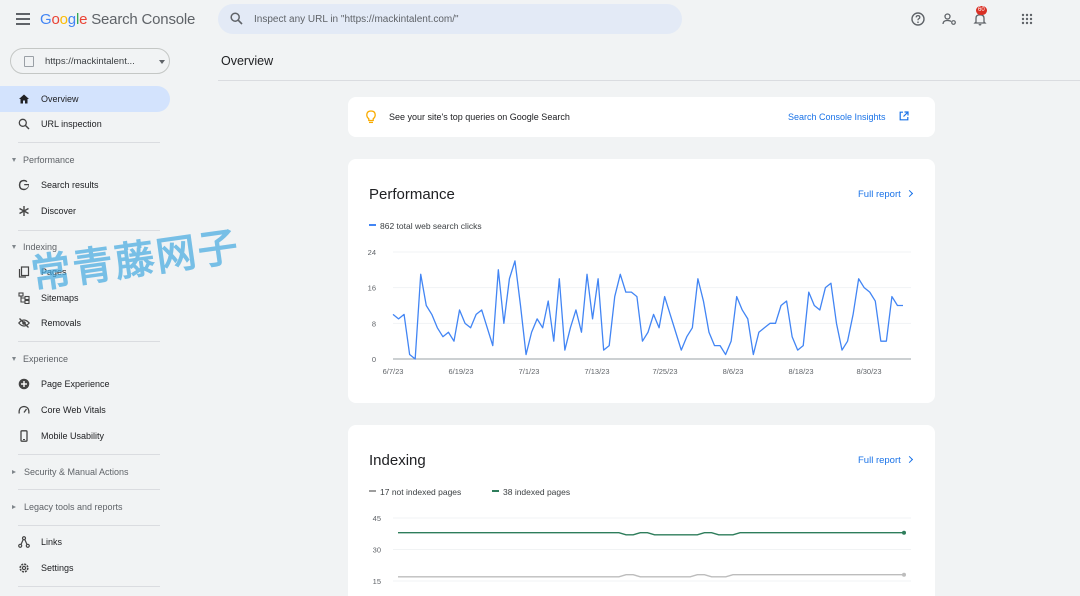 The image size is (1080, 596). I want to click on asterisk-icon, so click(24, 211).